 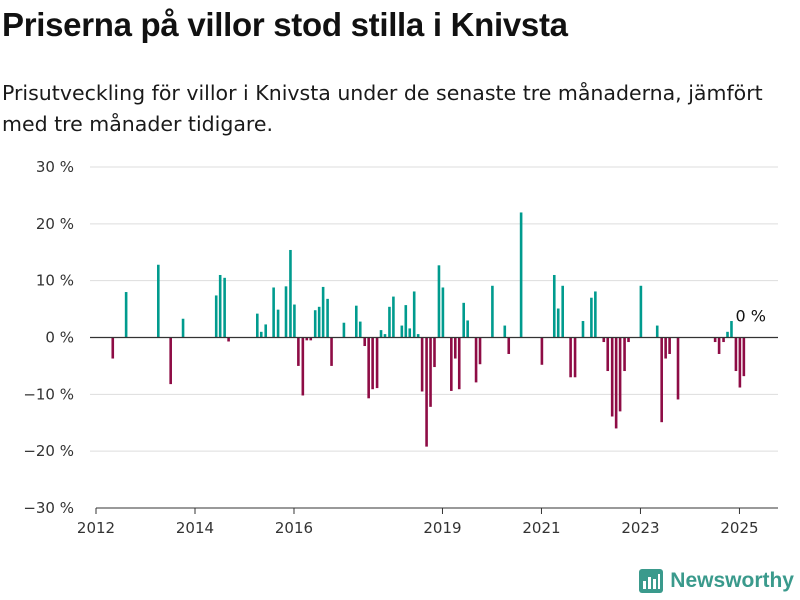 What do you see at coordinates (48, 451) in the screenshot?
I see `y-tick-label: −20 %` at bounding box center [48, 451].